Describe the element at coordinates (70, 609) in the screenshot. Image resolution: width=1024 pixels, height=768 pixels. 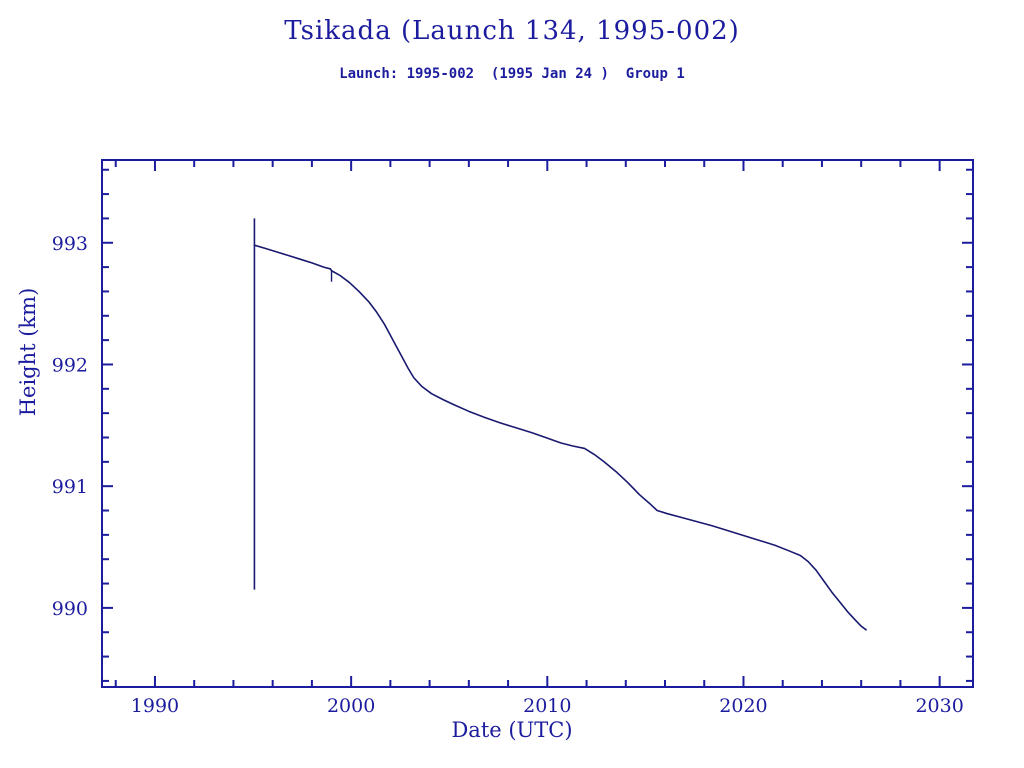
I see `y-tick-label: 990` at that location.